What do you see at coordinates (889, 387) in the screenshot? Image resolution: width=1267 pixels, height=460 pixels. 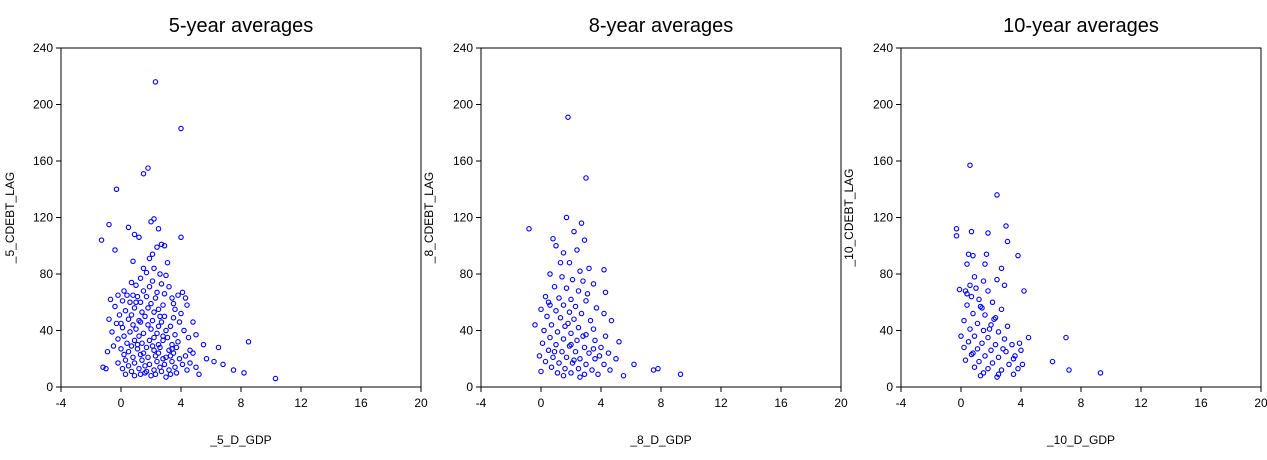 I see `y-tick-label: 0` at bounding box center [889, 387].